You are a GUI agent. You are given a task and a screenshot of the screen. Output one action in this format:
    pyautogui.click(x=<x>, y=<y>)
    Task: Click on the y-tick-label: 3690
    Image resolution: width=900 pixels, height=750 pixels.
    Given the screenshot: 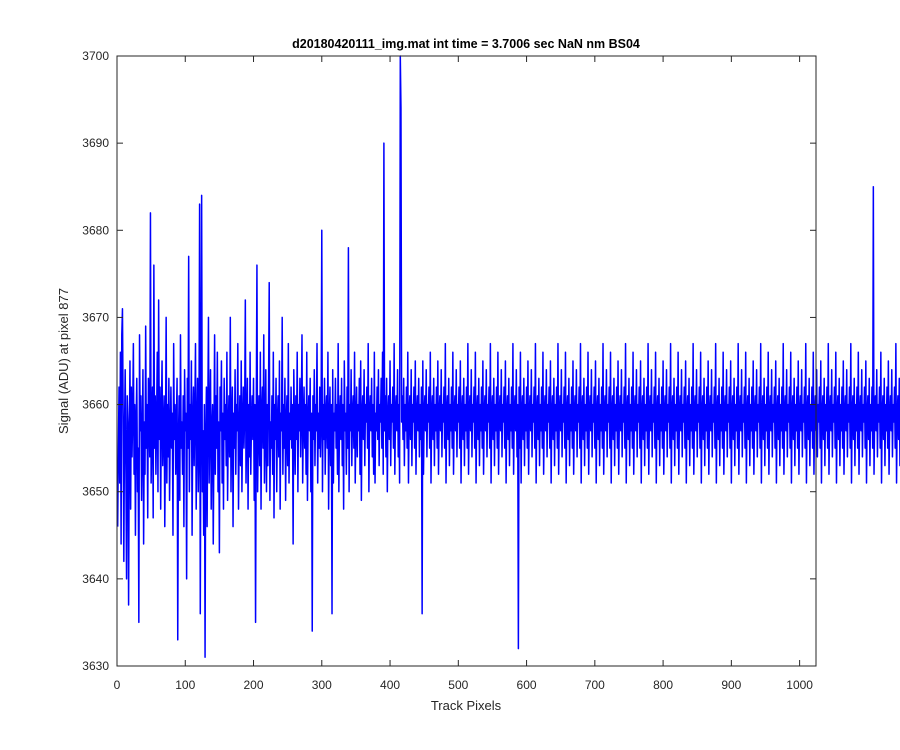 What is the action you would take?
    pyautogui.click(x=95, y=143)
    